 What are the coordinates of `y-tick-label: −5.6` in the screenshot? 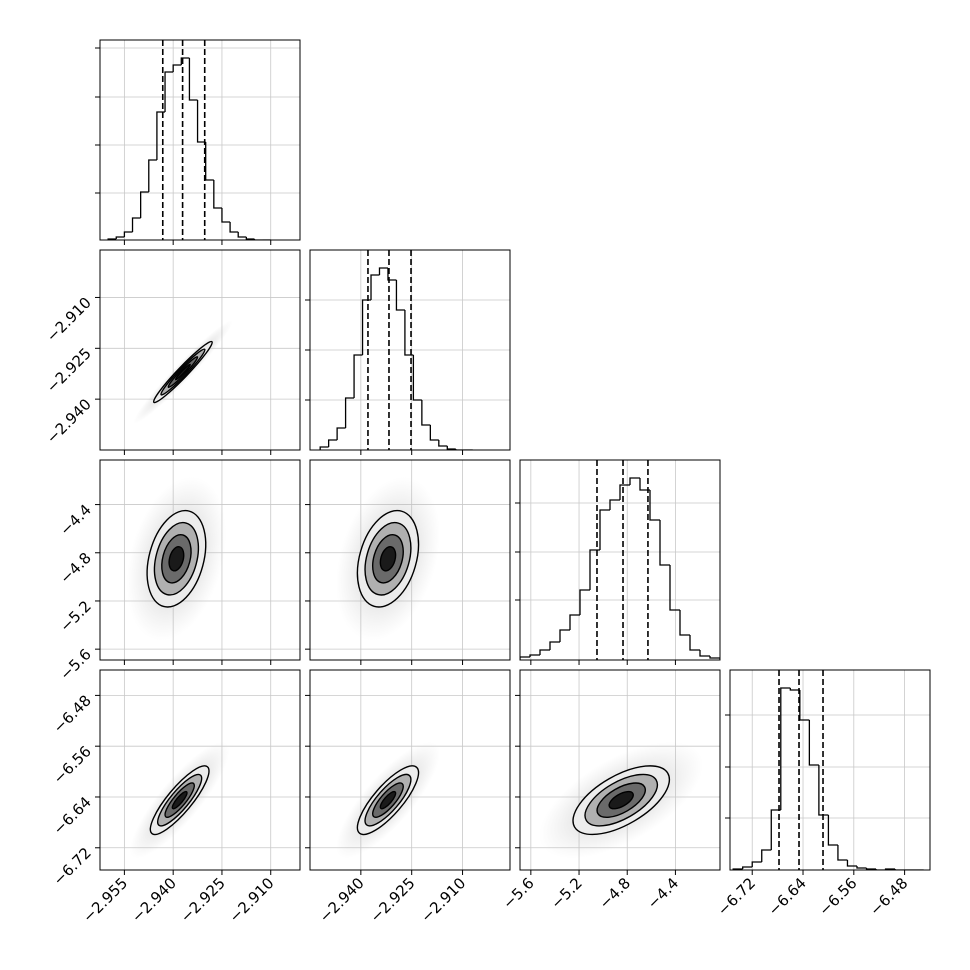 It's located at (75, 664).